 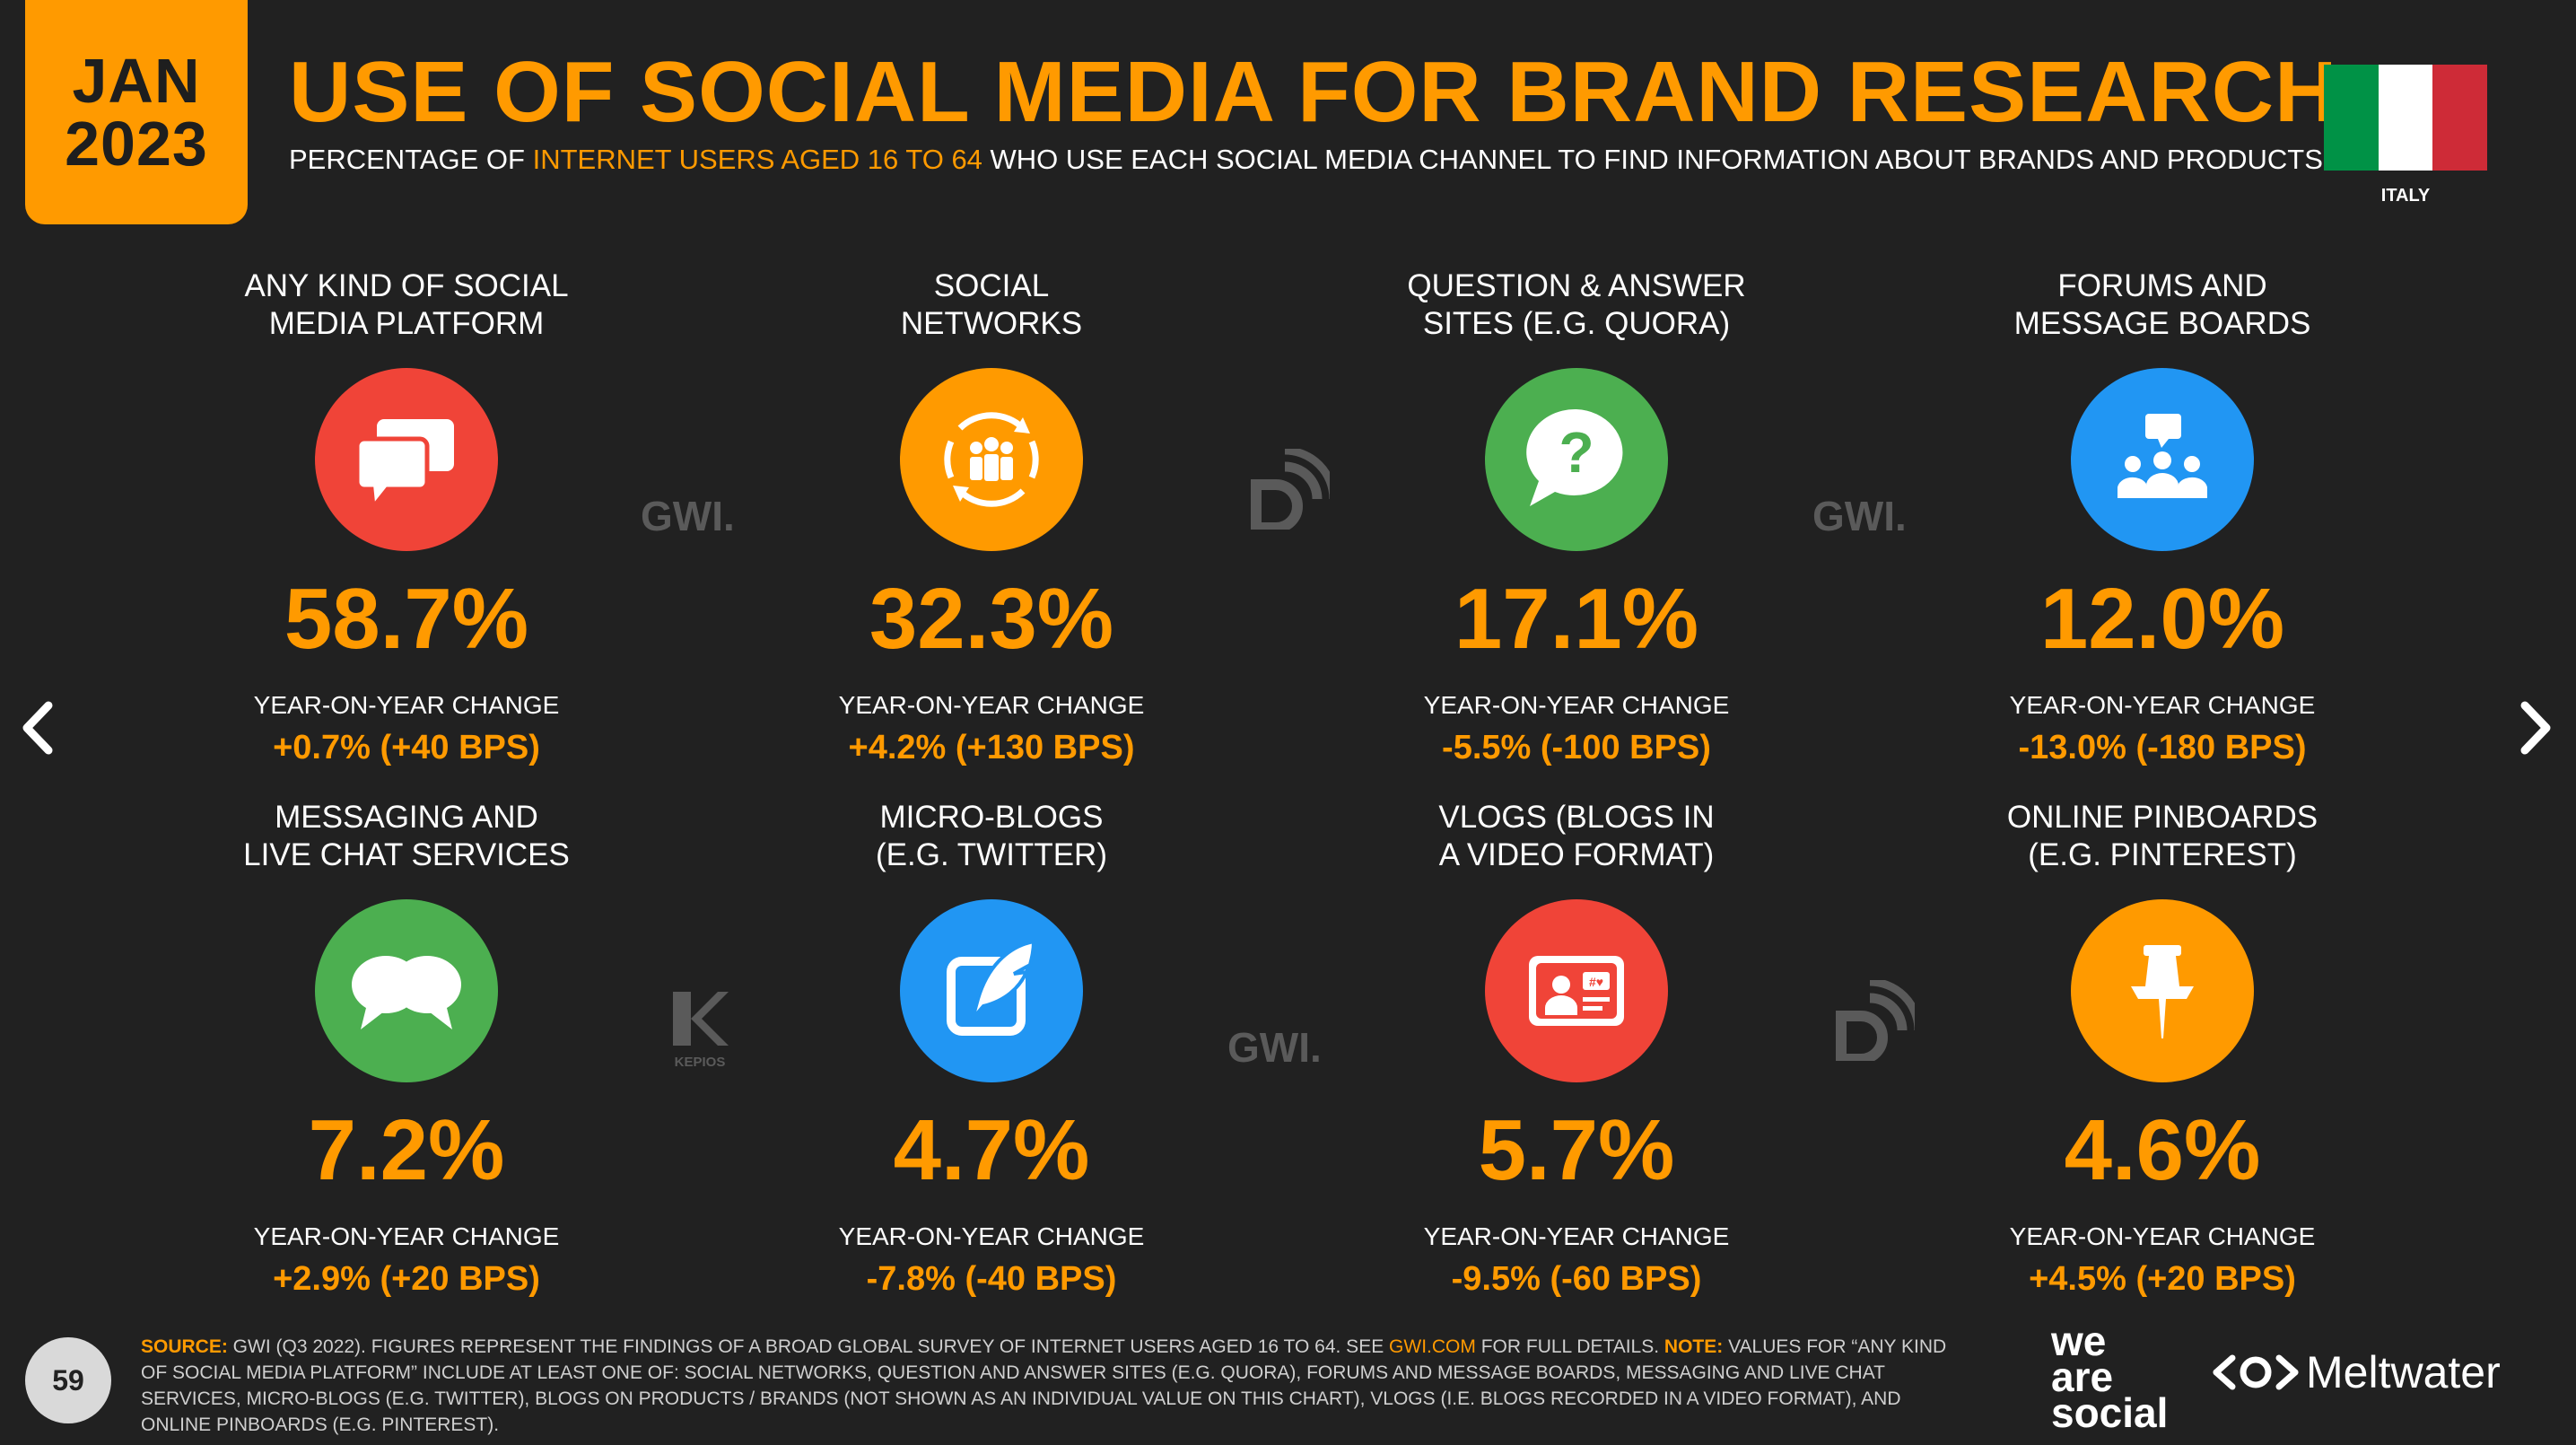 I want to click on meltwater-logo: Meltwater, so click(x=2357, y=1372).